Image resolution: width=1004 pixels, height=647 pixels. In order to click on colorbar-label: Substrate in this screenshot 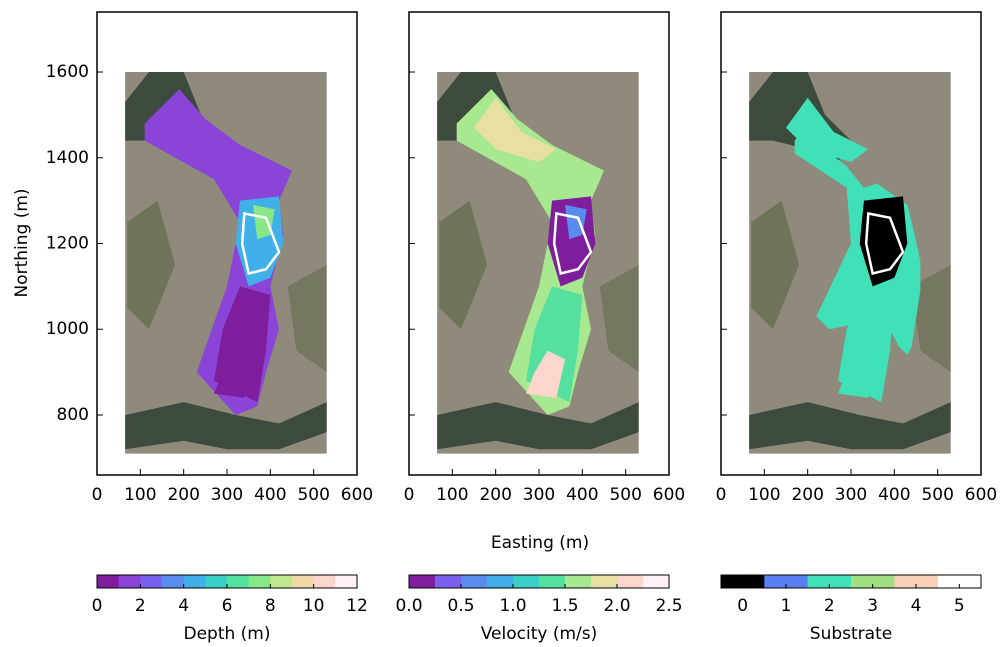, I will do `click(851, 634)`.